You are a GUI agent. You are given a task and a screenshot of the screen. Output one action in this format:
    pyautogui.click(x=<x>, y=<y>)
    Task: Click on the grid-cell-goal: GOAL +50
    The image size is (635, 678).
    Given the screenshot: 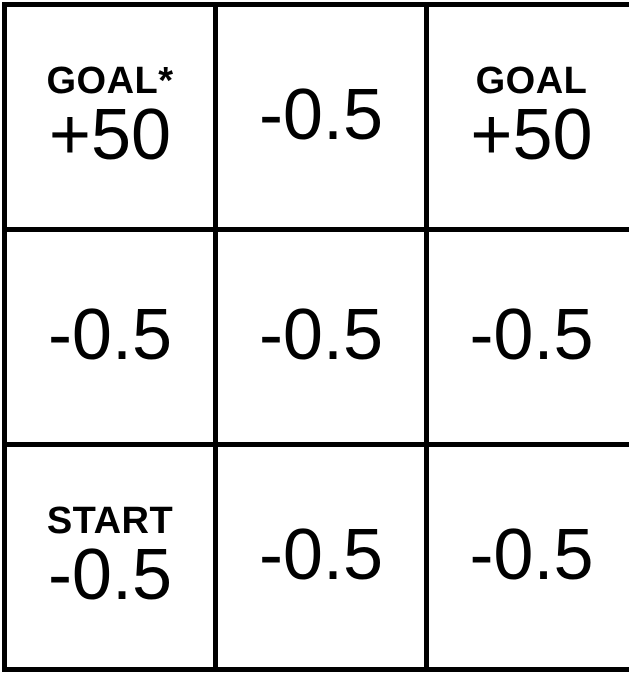 What is the action you would take?
    pyautogui.click(x=531, y=117)
    